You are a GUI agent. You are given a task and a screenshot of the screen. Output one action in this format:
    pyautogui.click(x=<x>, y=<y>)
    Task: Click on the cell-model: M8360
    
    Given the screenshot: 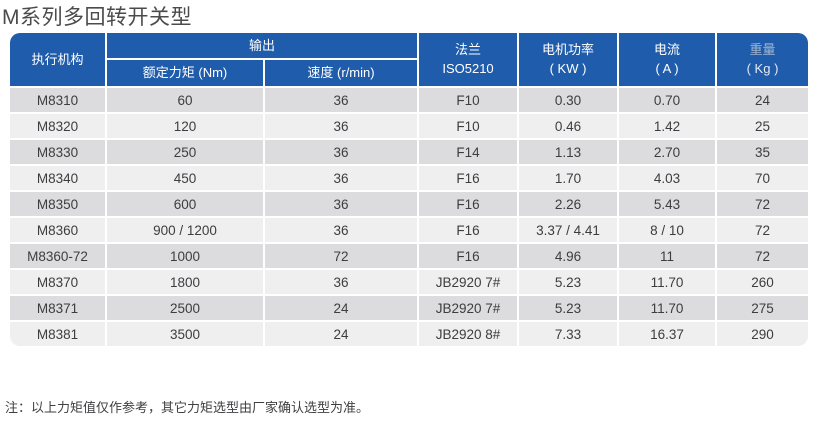 What is the action you would take?
    pyautogui.click(x=57, y=230)
    